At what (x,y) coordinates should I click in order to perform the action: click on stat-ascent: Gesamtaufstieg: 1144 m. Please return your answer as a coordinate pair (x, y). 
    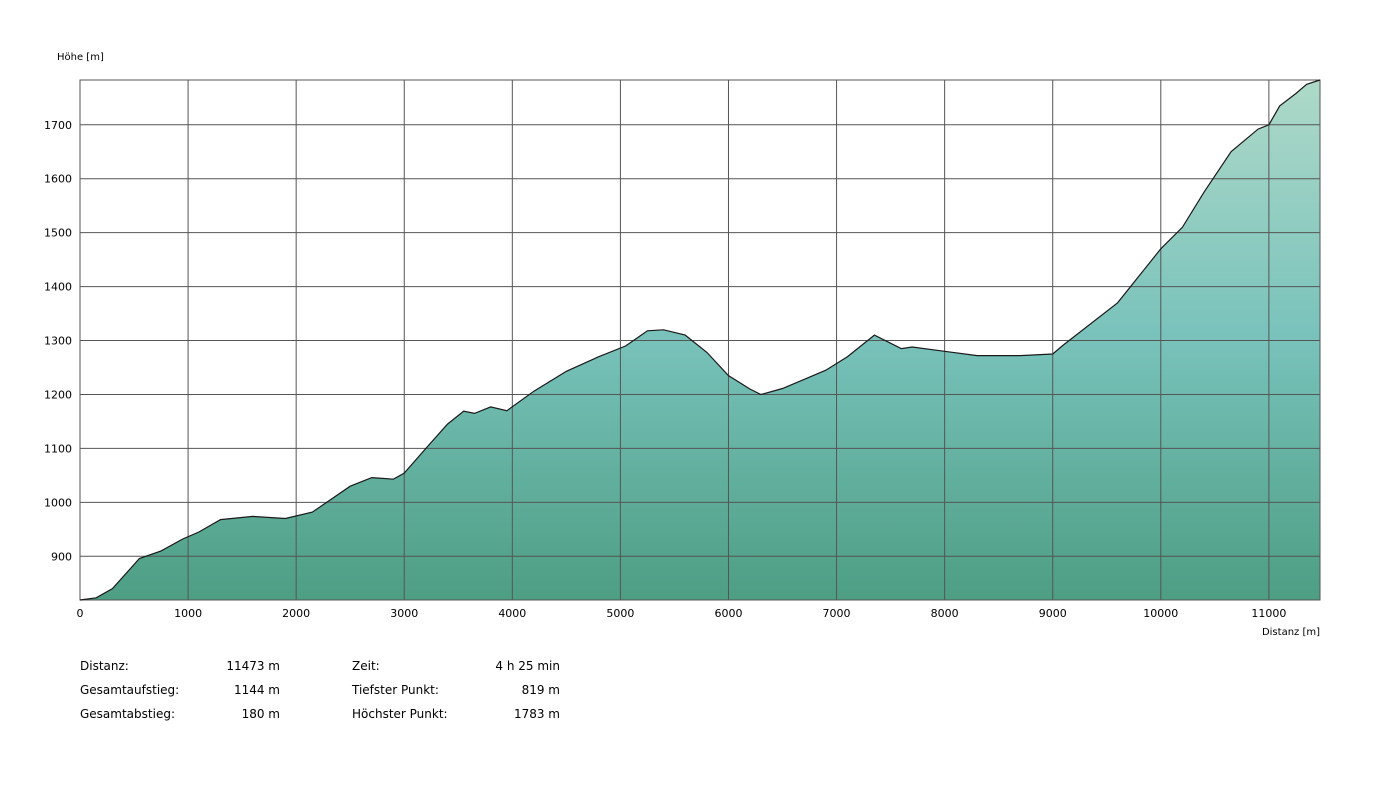
    Looking at the image, I should click on (180, 690).